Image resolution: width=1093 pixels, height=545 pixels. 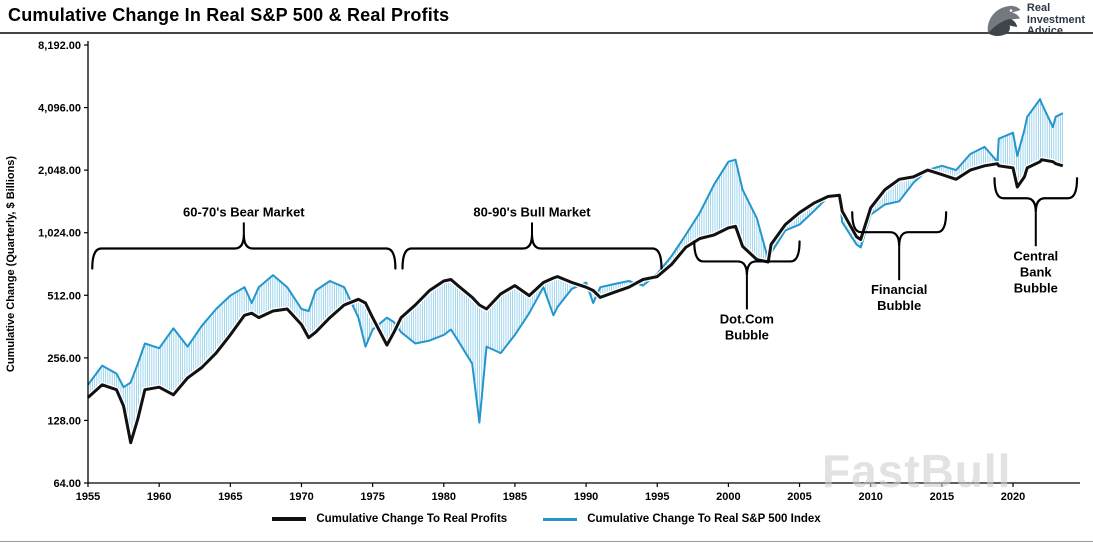 I want to click on x-tick-label: 1975, so click(x=372, y=497).